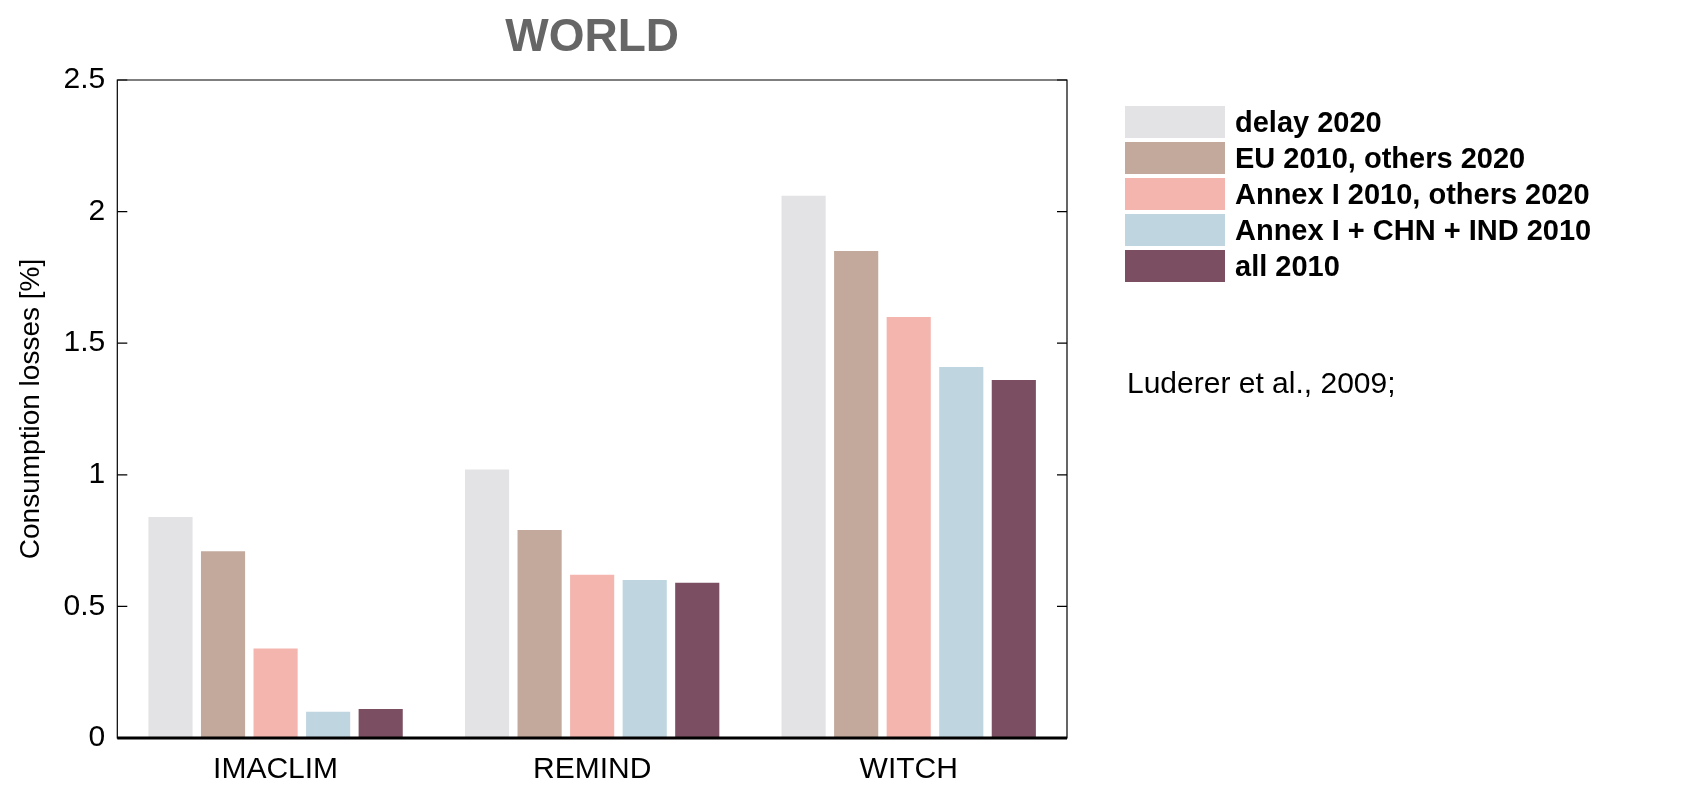  What do you see at coordinates (1308, 122) in the screenshot?
I see `legend-label: delay 2020` at bounding box center [1308, 122].